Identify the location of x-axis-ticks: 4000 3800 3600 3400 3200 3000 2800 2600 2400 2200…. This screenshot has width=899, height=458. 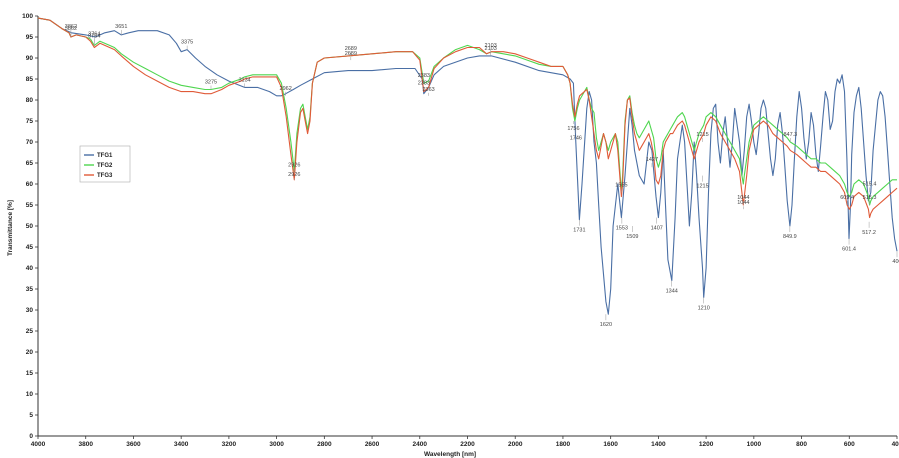
(465, 442).